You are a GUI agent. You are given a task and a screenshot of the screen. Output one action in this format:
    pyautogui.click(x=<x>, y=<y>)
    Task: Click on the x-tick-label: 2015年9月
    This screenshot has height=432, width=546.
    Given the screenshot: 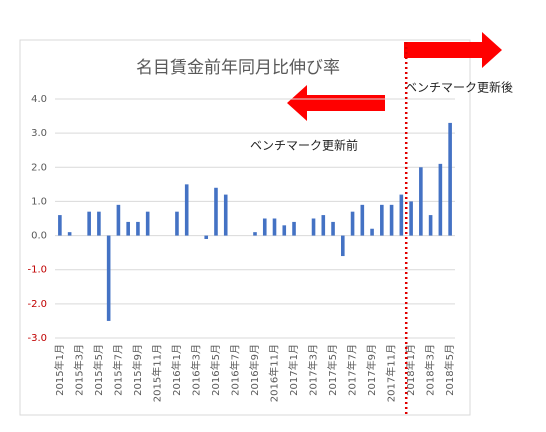 What is the action you would take?
    pyautogui.click(x=137, y=370)
    